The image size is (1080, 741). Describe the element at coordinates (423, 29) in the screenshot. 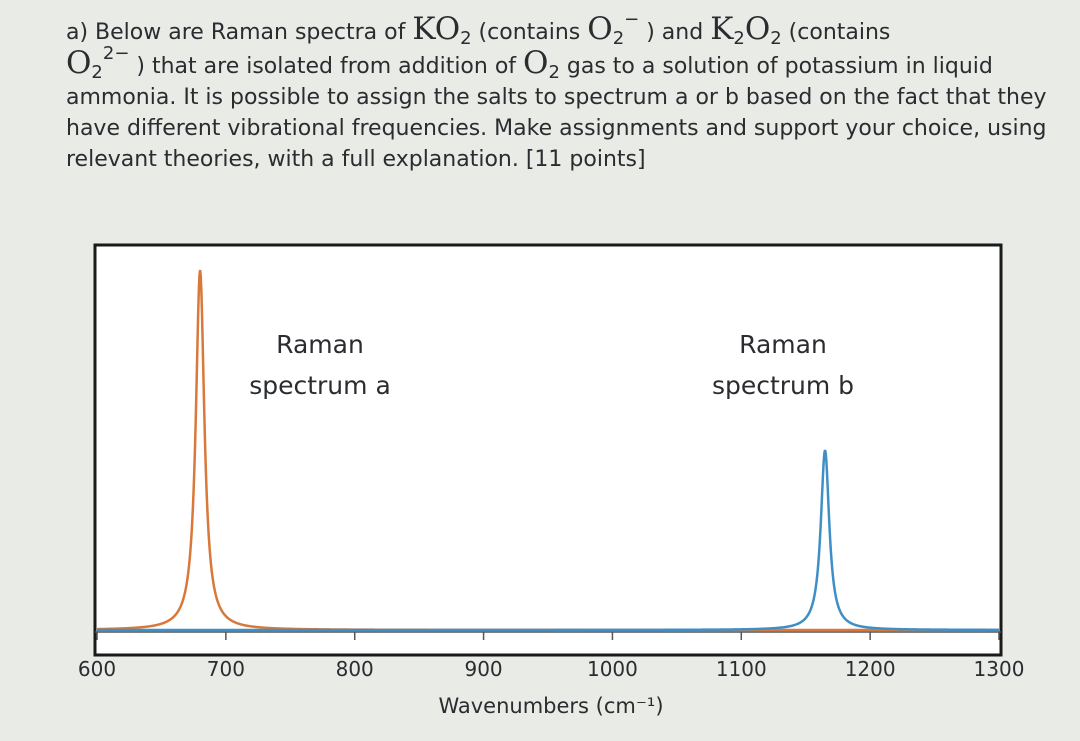

I see `formula-ko2: K` at that location.